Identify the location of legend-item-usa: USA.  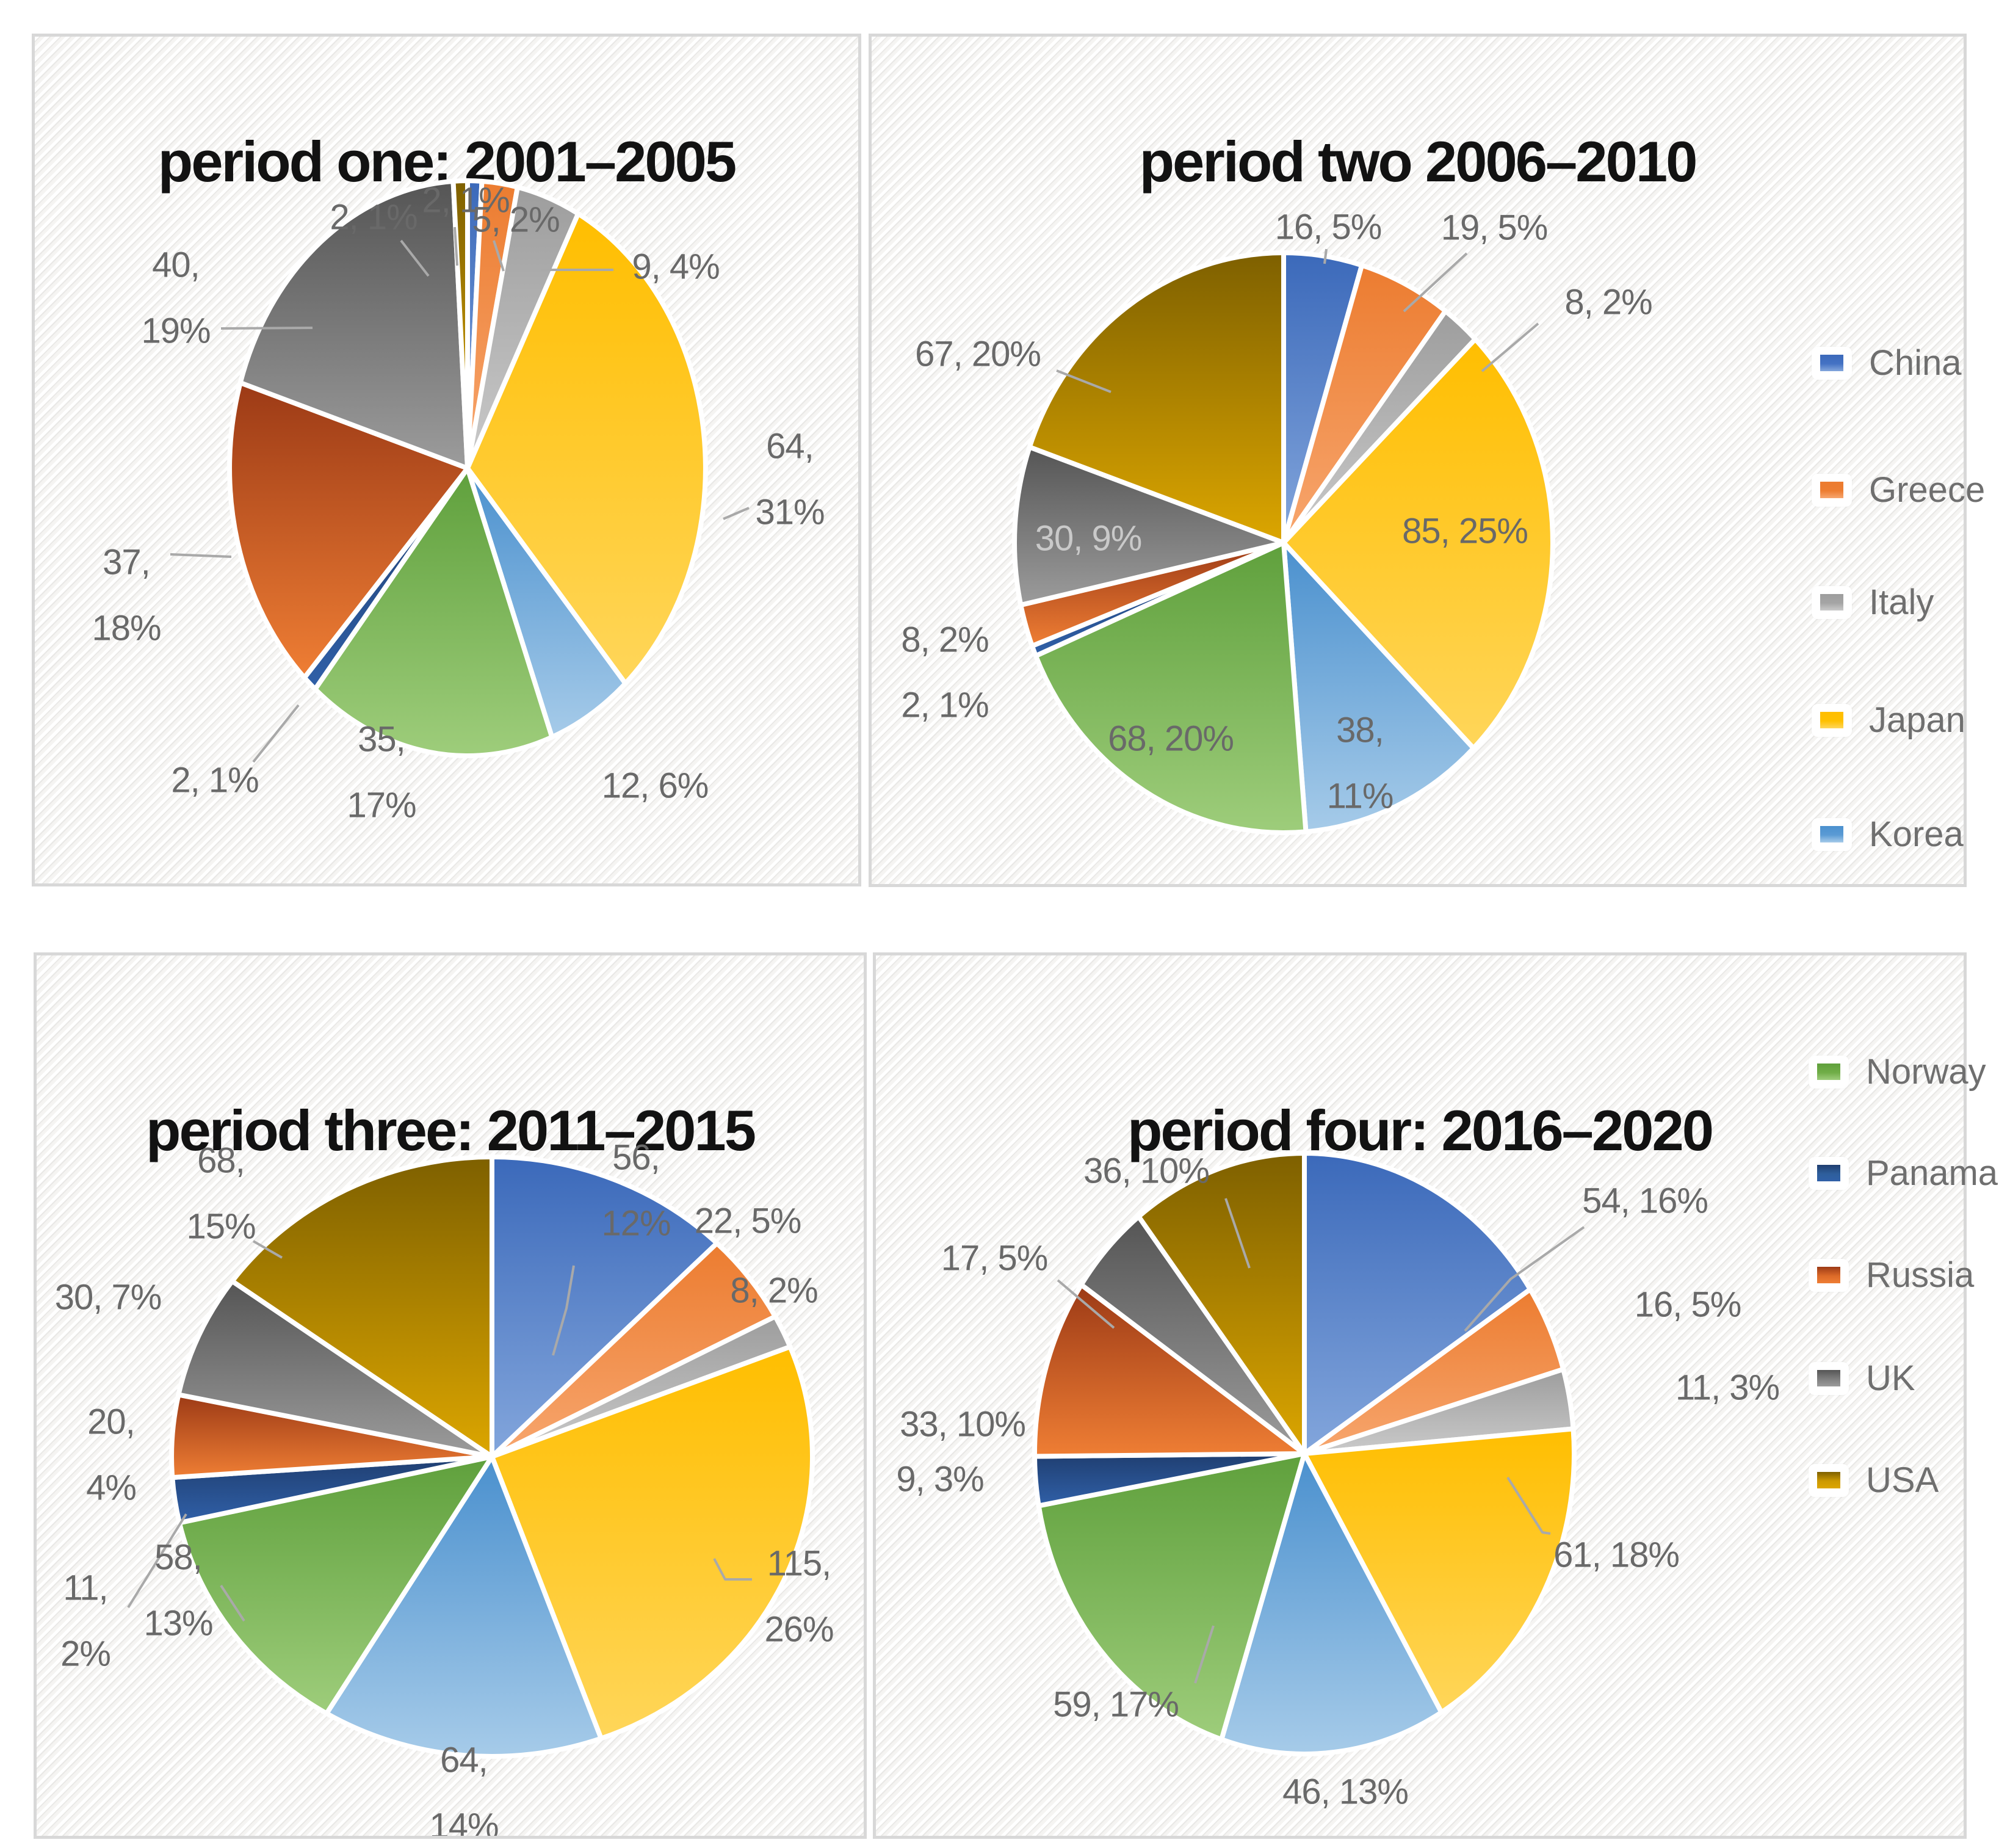
(1874, 1480).